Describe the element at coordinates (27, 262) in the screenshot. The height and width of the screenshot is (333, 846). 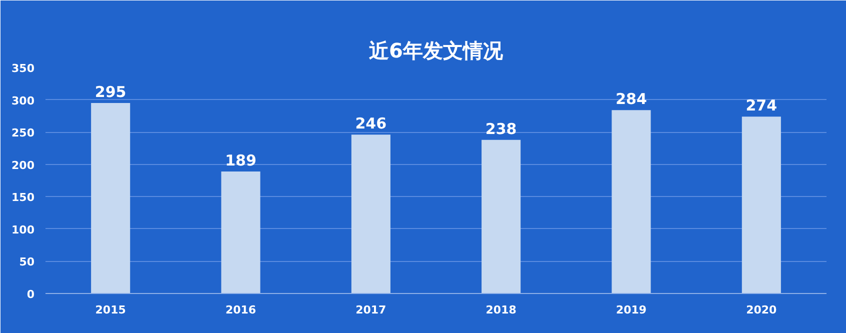
I see `y-tick-label: 50` at that location.